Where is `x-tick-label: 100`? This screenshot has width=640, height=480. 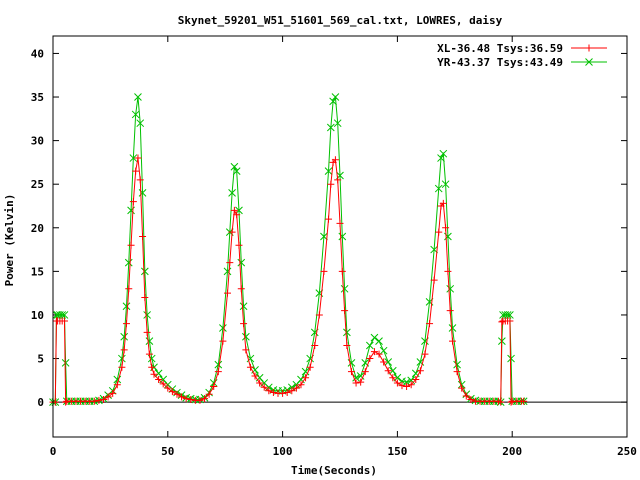 x-tick-label: 100 is located at coordinates (283, 451).